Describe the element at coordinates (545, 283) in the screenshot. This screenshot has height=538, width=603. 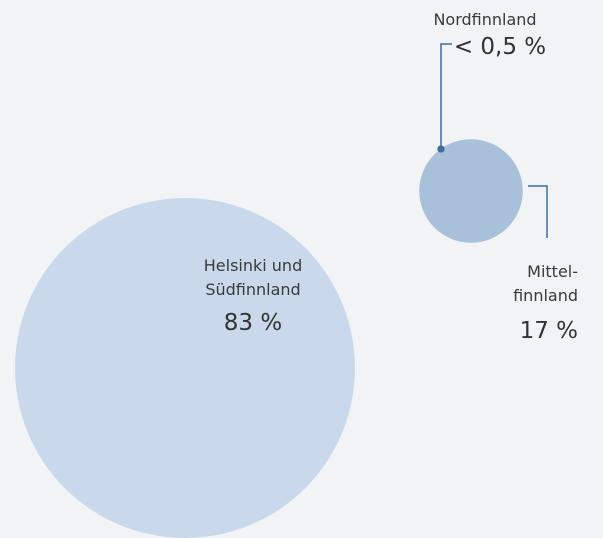
I see `bubble-label: Mittel- finnland` at that location.